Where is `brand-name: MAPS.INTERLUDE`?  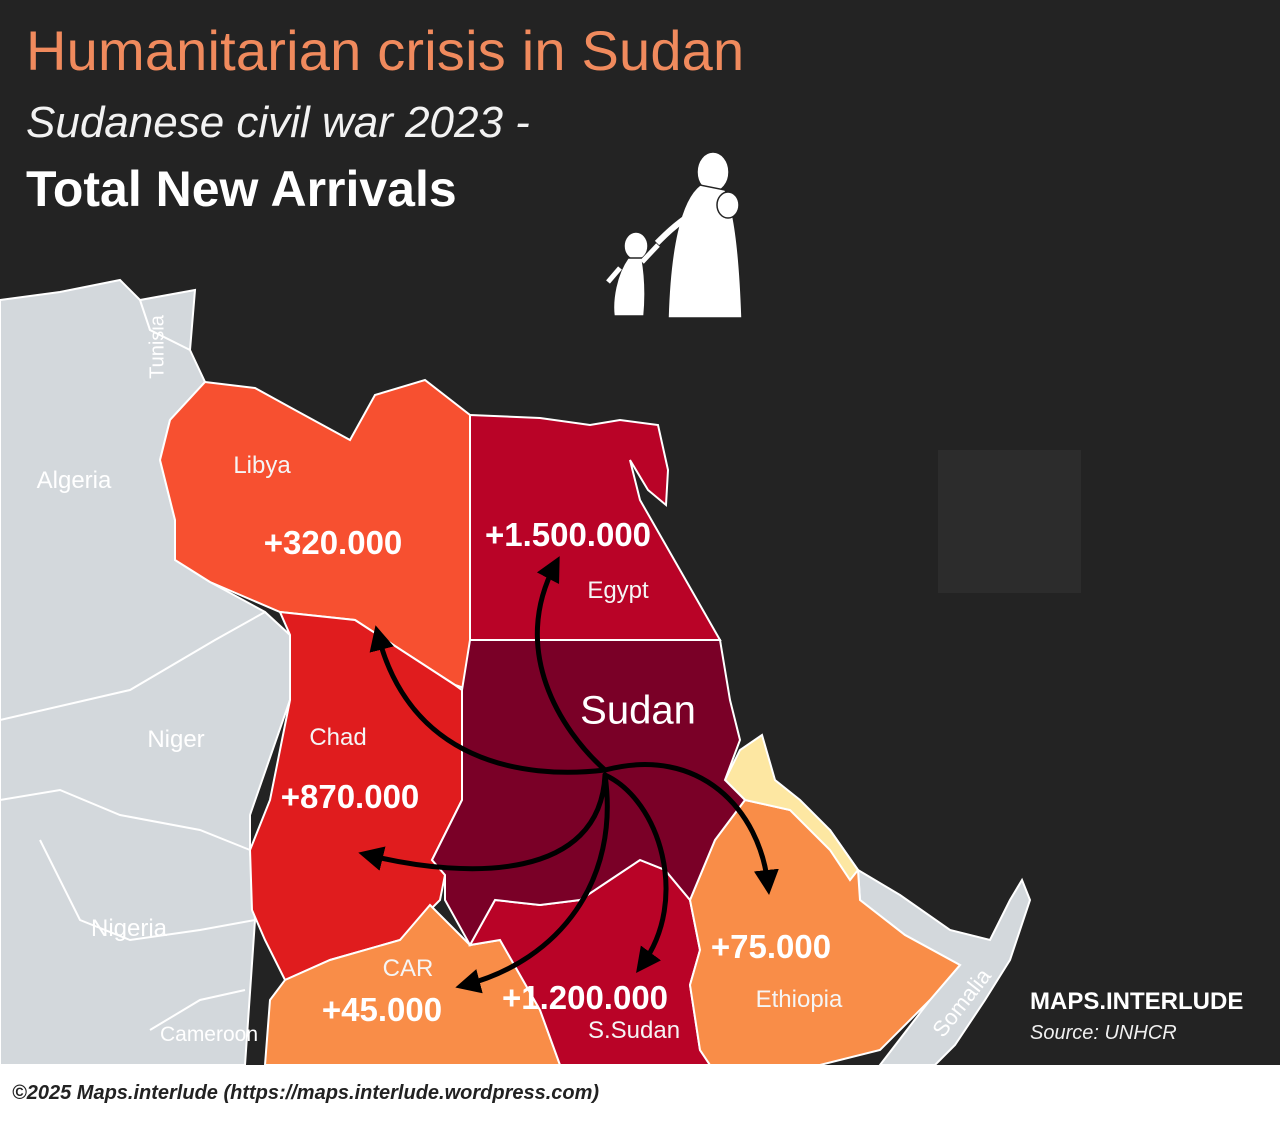
brand-name: MAPS.INTERLUDE is located at coordinates (1137, 1001).